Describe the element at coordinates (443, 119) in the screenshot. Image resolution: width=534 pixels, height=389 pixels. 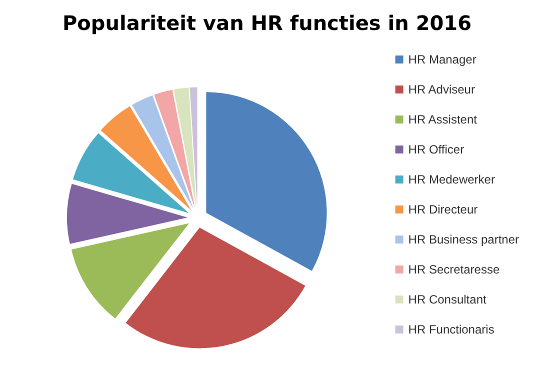
I see `legend-label: HR Assistent` at that location.